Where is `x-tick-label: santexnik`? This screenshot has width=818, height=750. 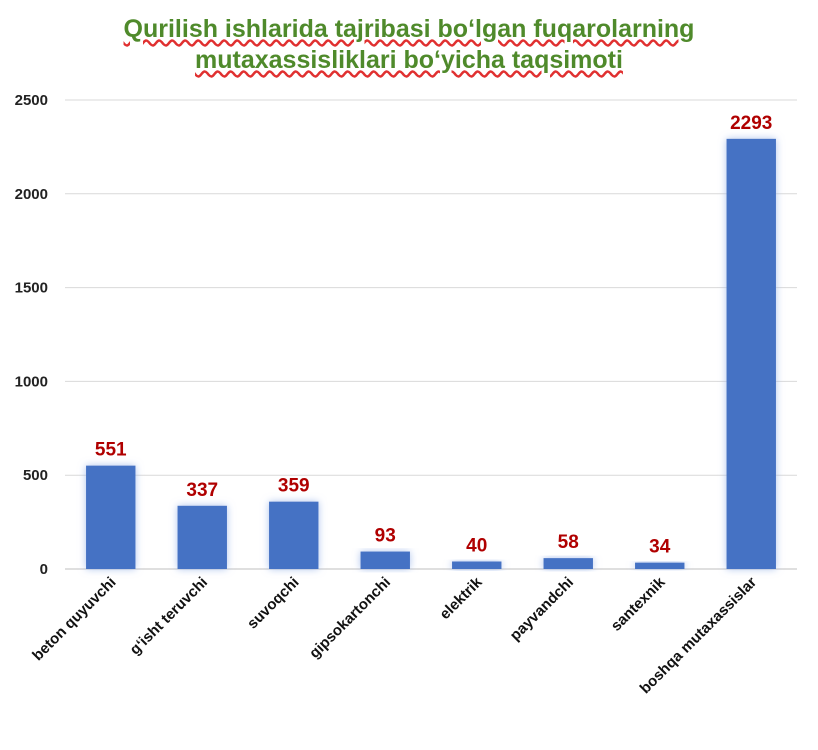
x-tick-label: santexnik is located at coordinates (638, 603).